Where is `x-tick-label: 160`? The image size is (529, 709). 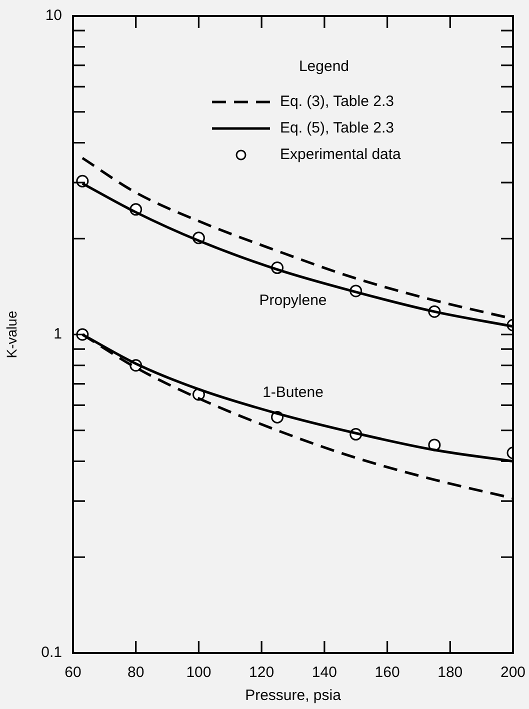 x-tick-label: 160 is located at coordinates (387, 673).